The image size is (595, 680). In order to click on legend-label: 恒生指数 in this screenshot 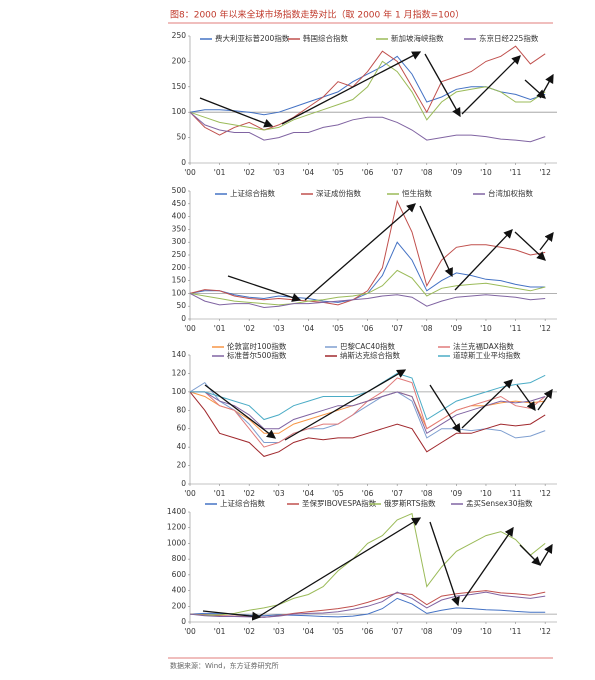, I will do `click(417, 193)`.